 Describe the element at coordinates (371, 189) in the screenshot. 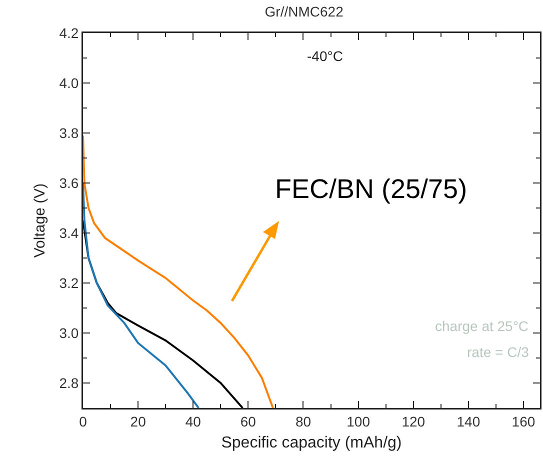

I see `annotation: FEC/BN (25/75)` at that location.